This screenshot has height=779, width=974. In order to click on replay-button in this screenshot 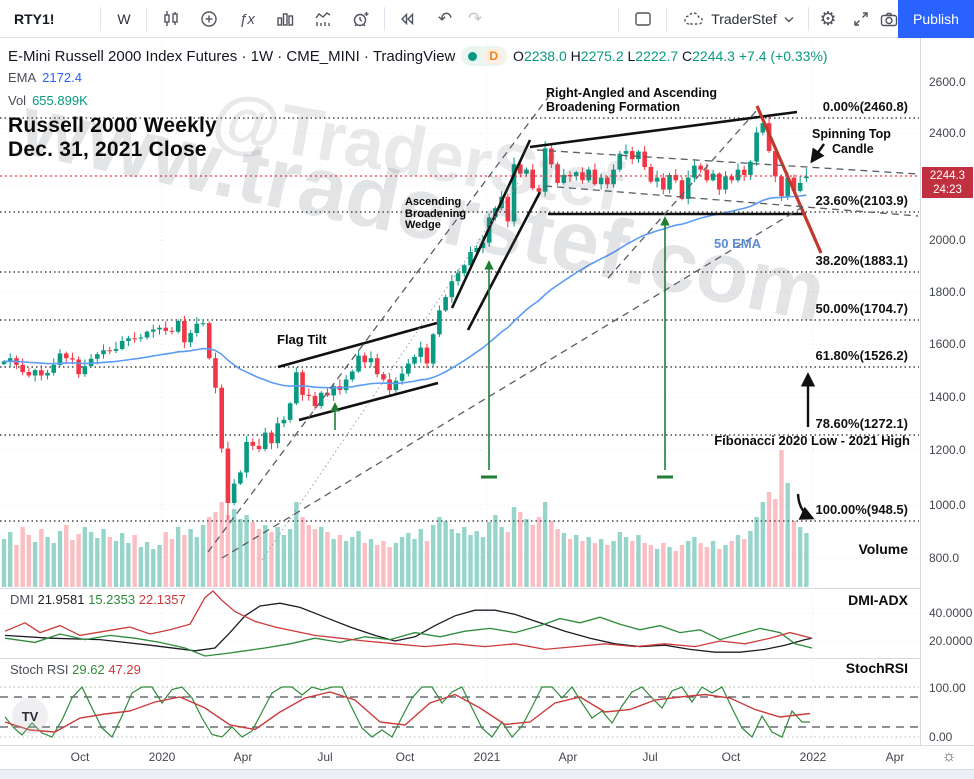, I will do `click(407, 19)`.